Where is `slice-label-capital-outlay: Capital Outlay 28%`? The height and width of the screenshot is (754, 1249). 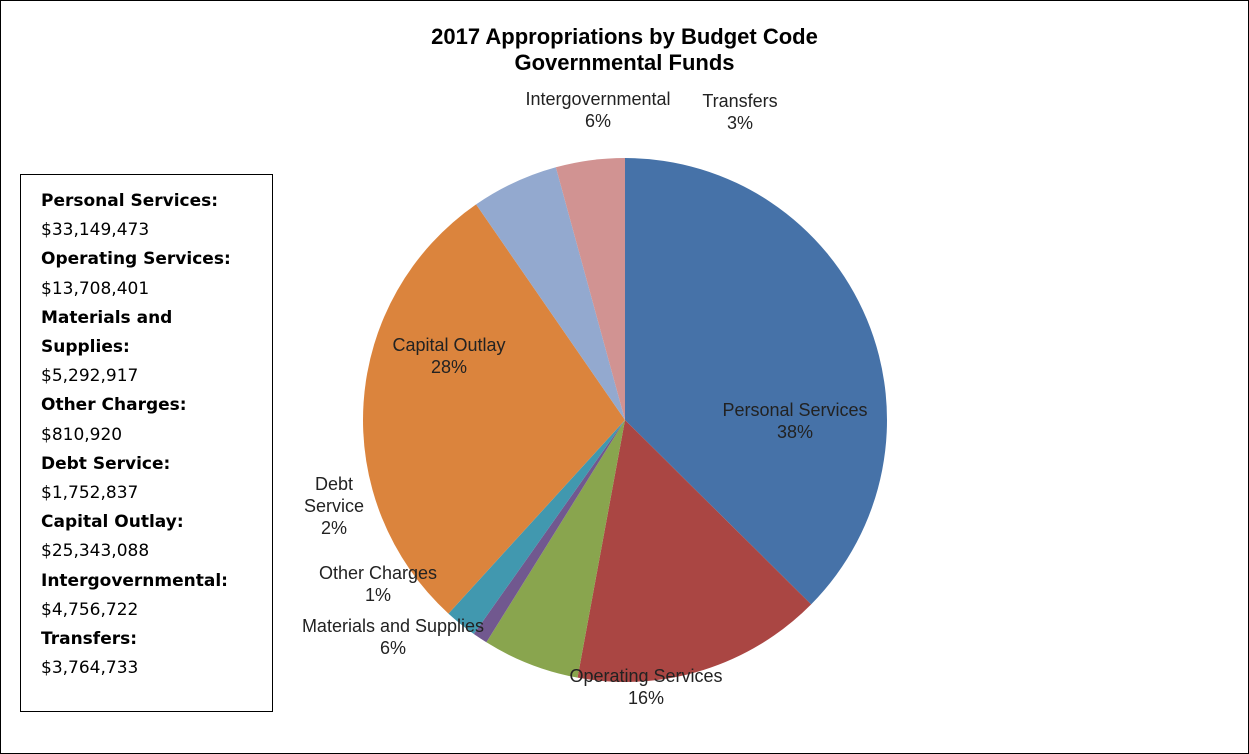
slice-label-capital-outlay: Capital Outlay 28% is located at coordinates (448, 356).